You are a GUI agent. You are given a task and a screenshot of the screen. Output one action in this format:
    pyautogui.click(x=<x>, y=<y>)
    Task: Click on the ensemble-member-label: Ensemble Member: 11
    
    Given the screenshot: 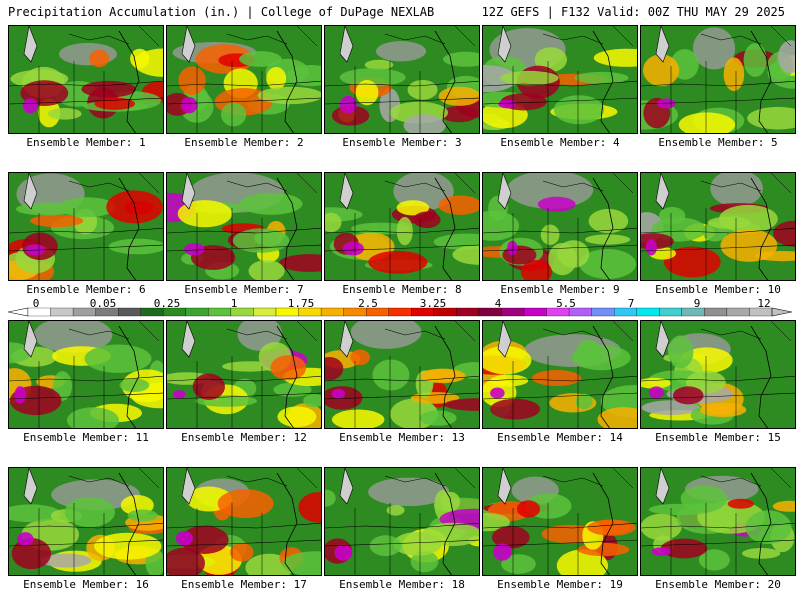 What is the action you would take?
    pyautogui.click(x=86, y=437)
    